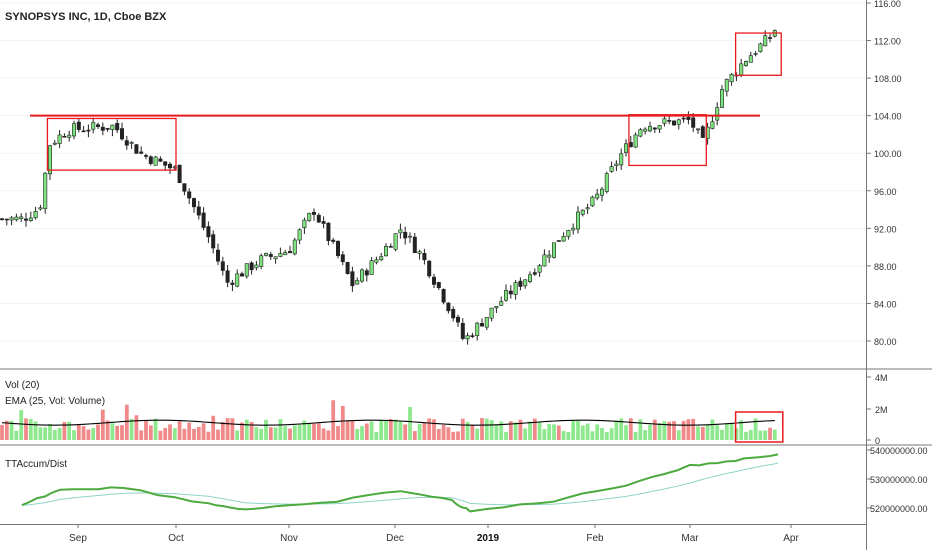 The width and height of the screenshot is (932, 555). Describe the element at coordinates (759, 427) in the screenshot. I see `volume-highlight-box` at that location.